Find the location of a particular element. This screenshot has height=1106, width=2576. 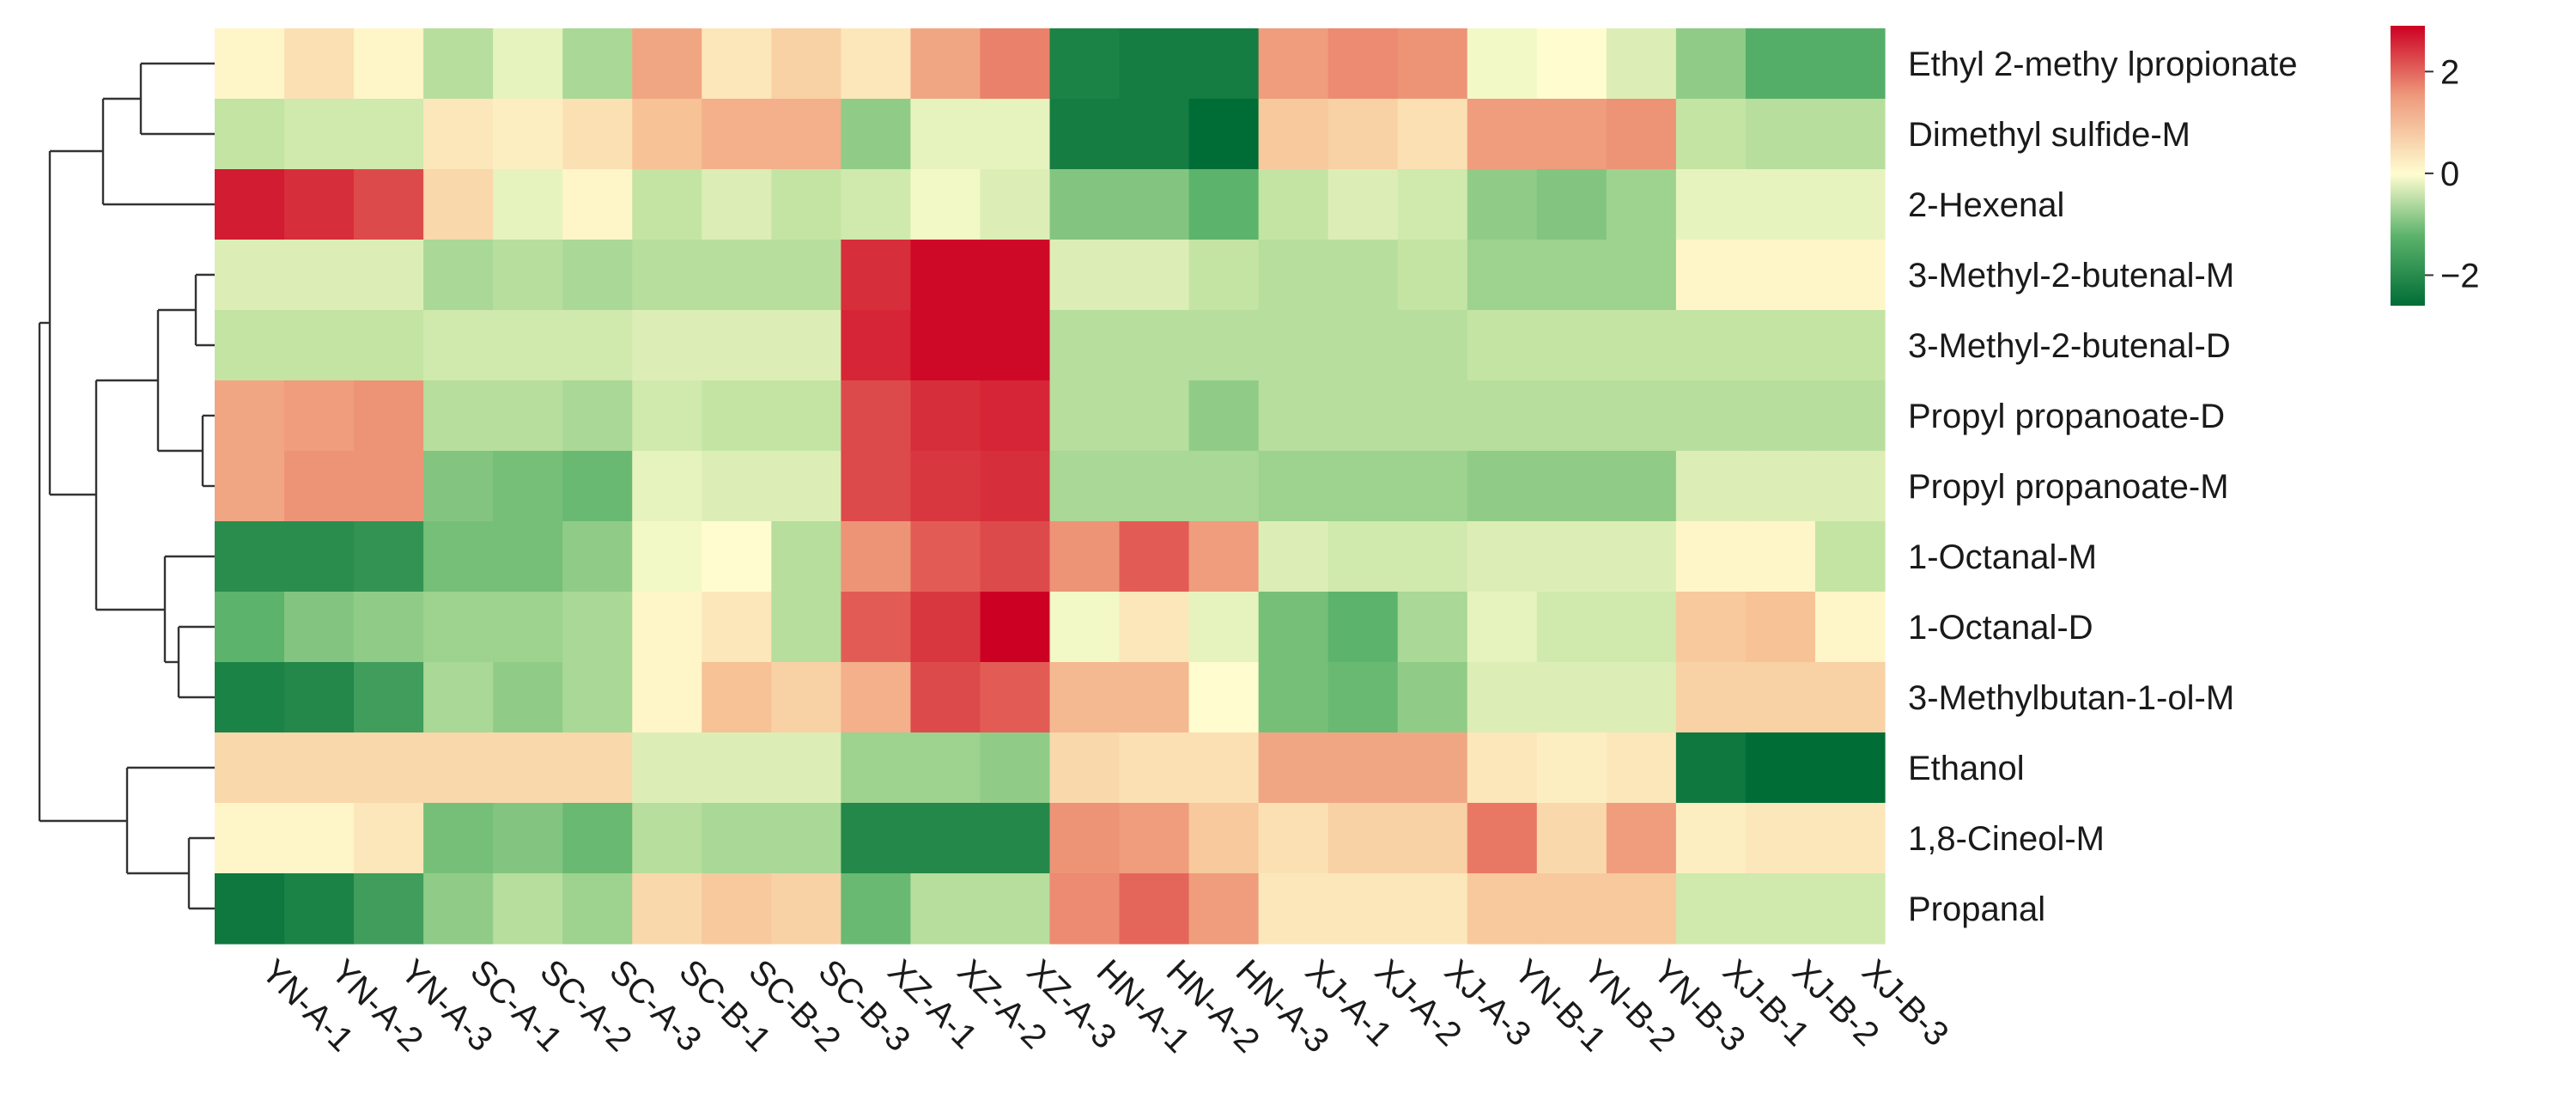

row-label: 2-Hexenal is located at coordinates (1986, 205).